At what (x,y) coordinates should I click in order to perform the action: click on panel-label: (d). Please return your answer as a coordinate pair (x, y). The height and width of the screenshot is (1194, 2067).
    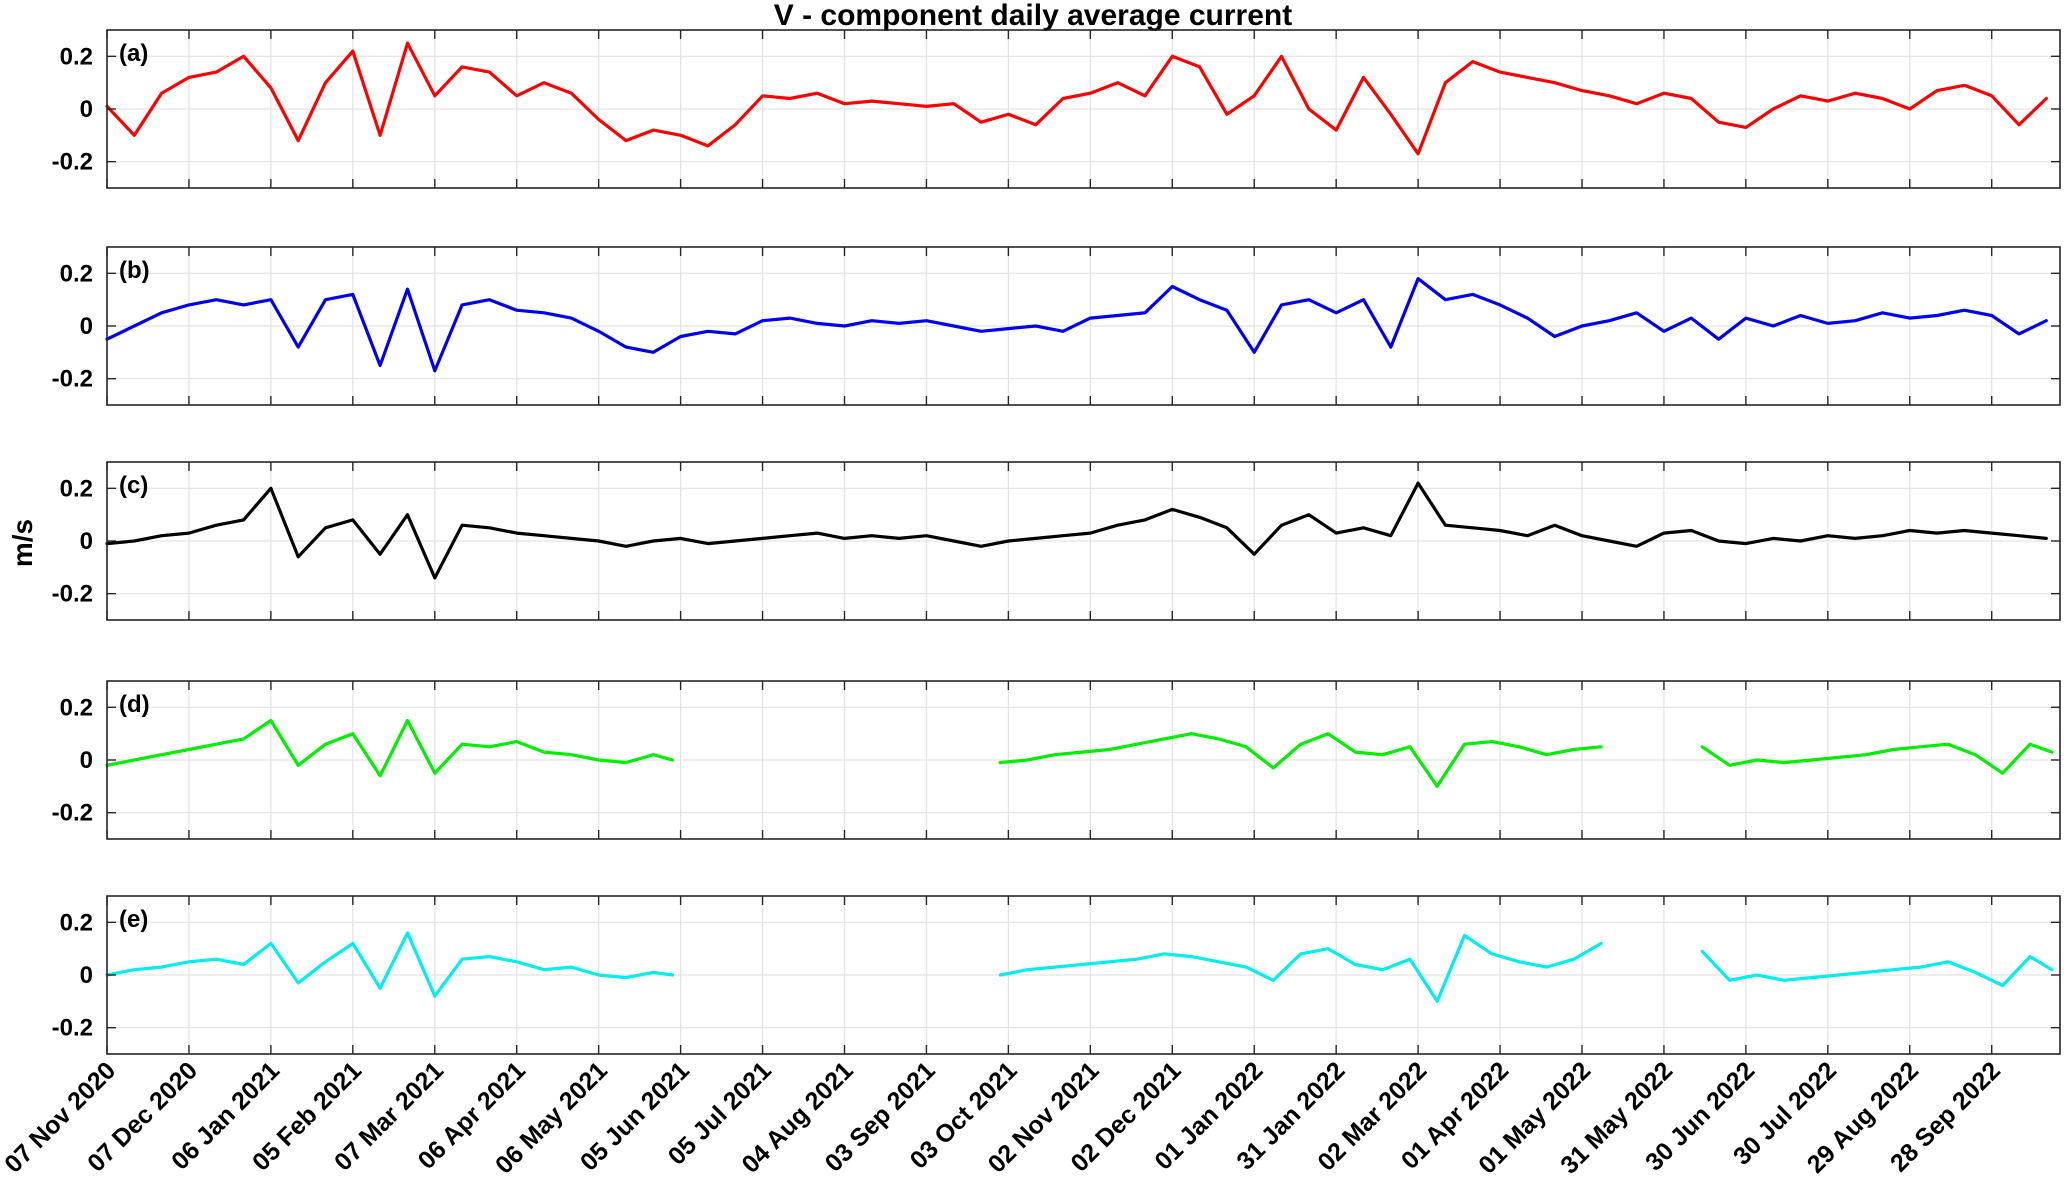
    Looking at the image, I should click on (134, 704).